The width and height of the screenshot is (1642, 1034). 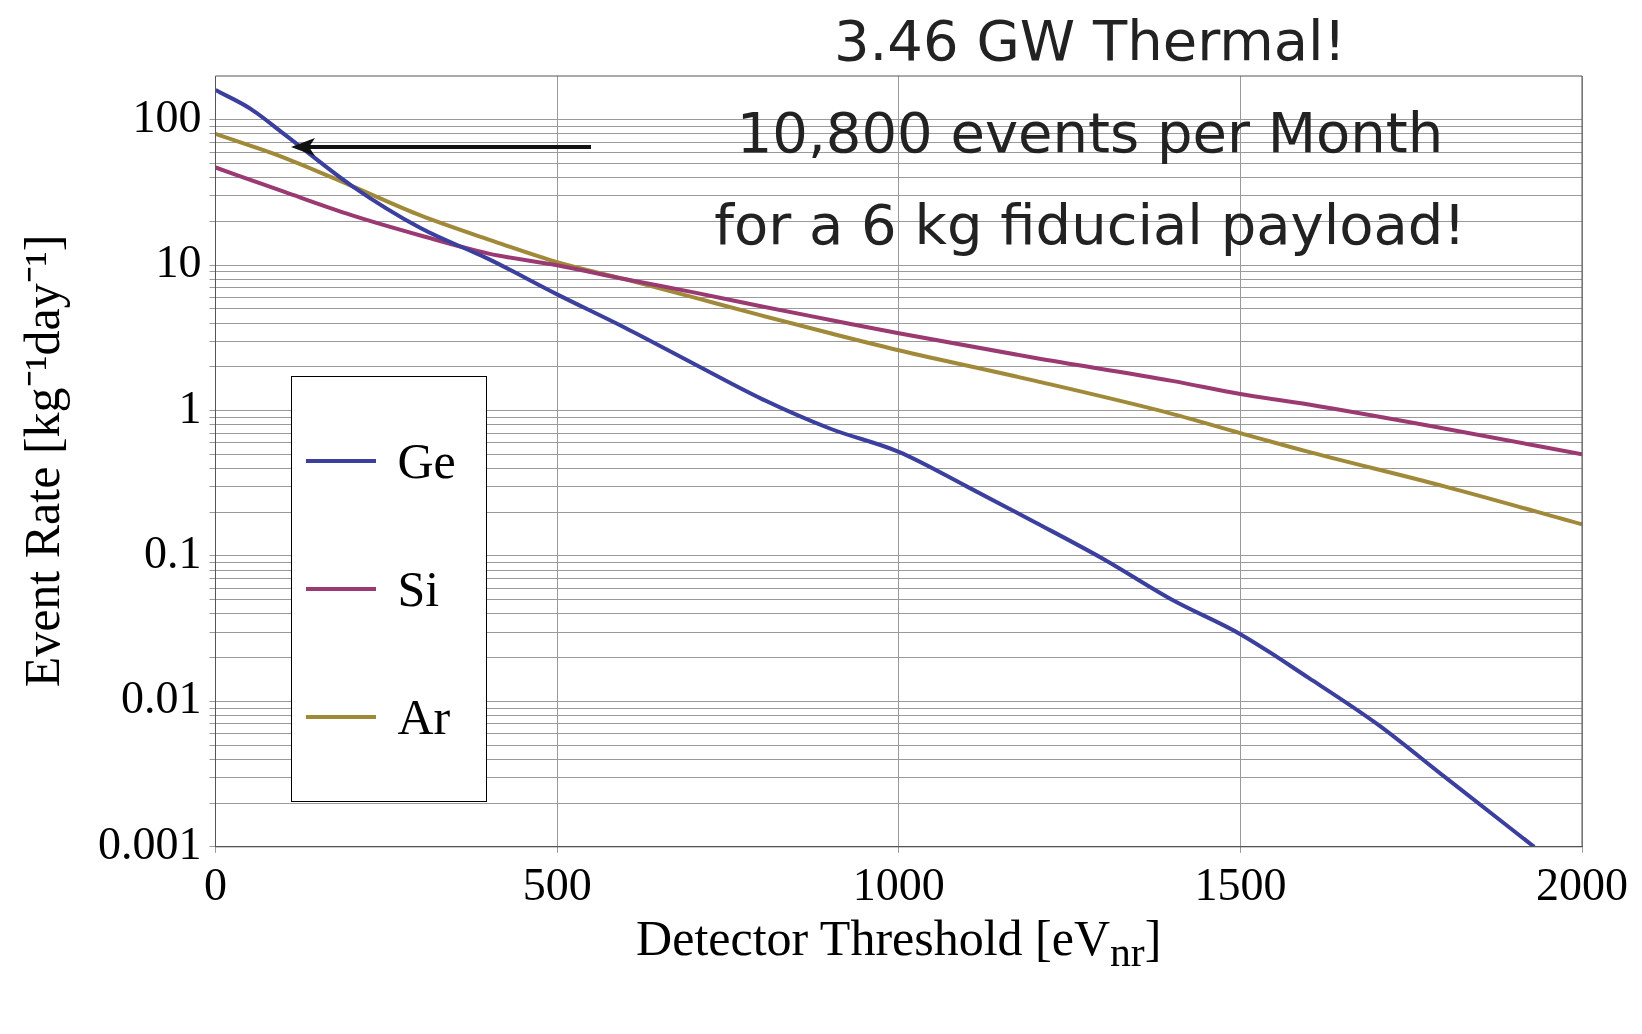 What do you see at coordinates (426, 461) in the screenshot?
I see `legend-label: Ge` at bounding box center [426, 461].